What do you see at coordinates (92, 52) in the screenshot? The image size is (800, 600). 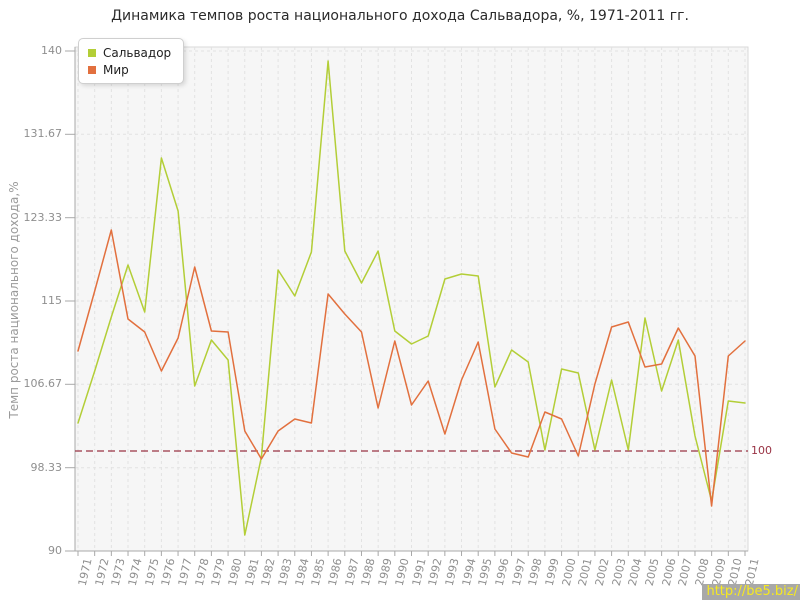 I see `legend-swatch-salvador-icon` at bounding box center [92, 52].